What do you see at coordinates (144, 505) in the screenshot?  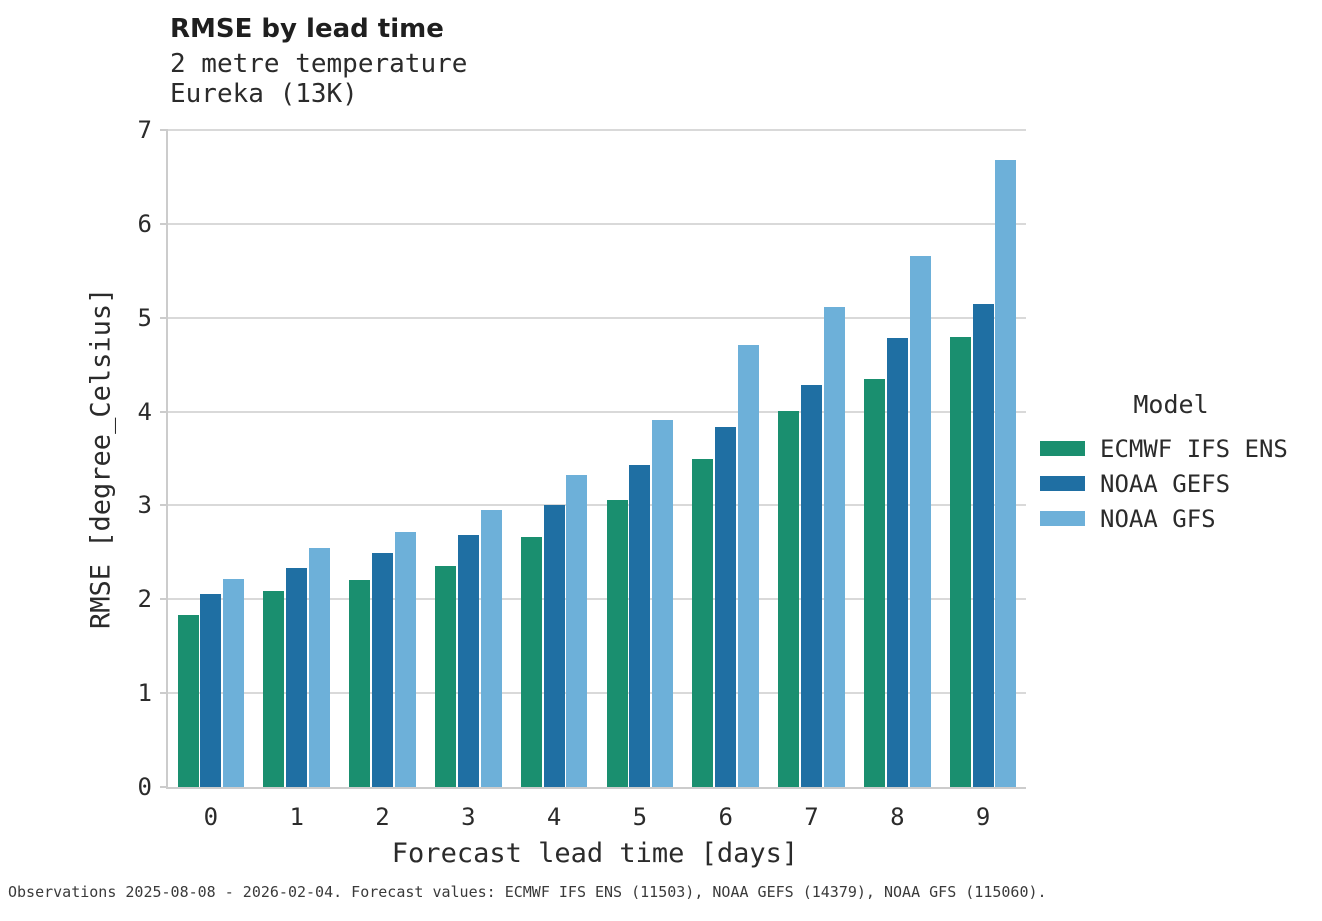 I see `y-tick-label-3: 3` at bounding box center [144, 505].